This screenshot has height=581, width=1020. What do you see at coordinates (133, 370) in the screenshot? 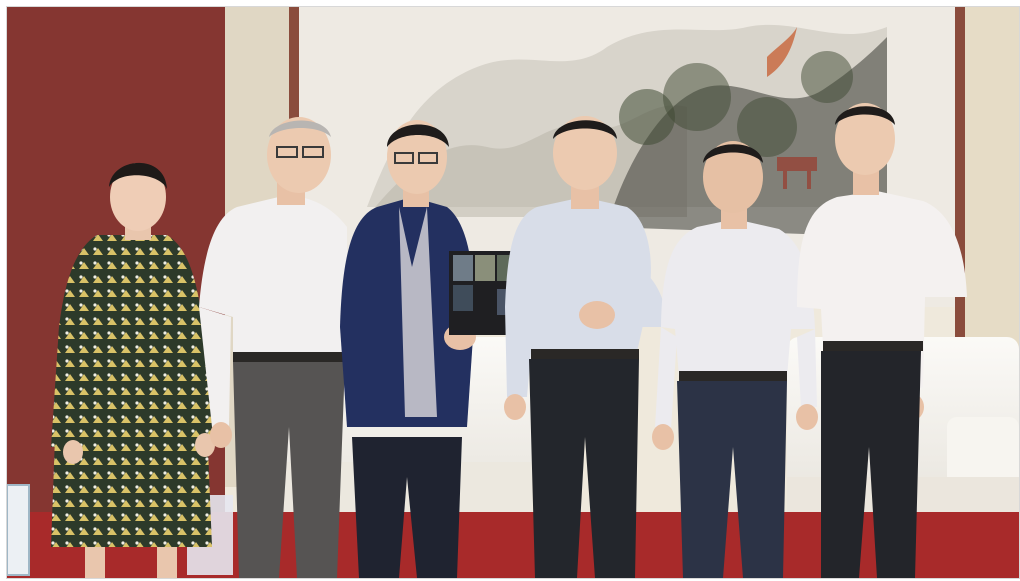
I see `person-woman-patterned-dress` at bounding box center [133, 370].